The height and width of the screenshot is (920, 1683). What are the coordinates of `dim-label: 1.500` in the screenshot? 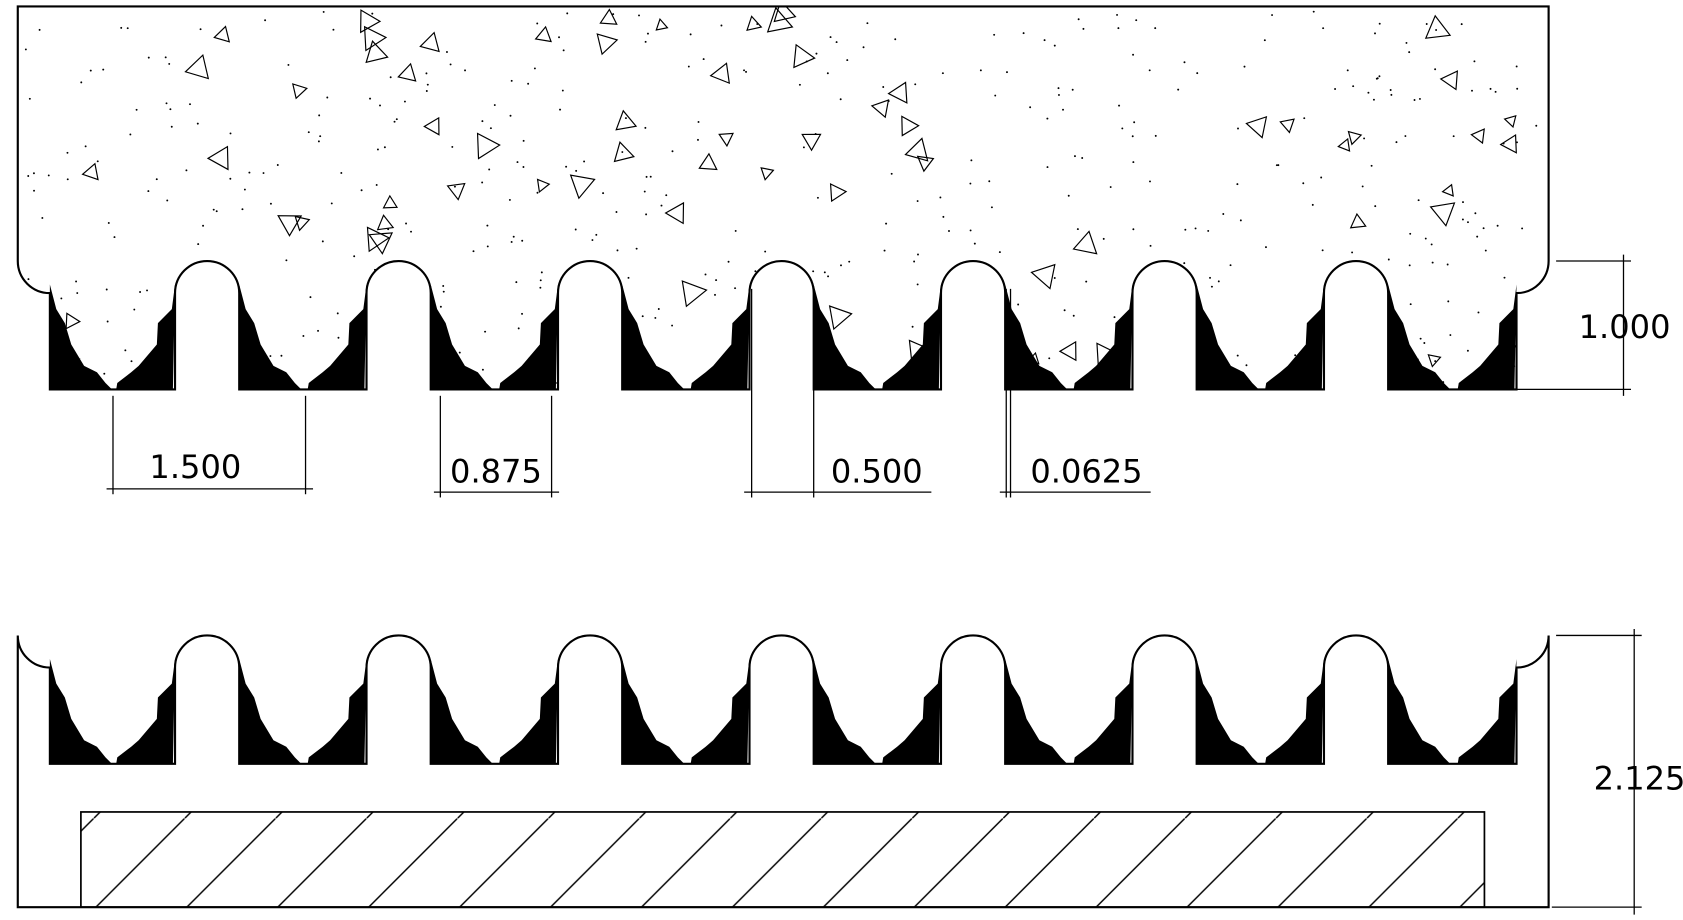 It's located at (195, 467).